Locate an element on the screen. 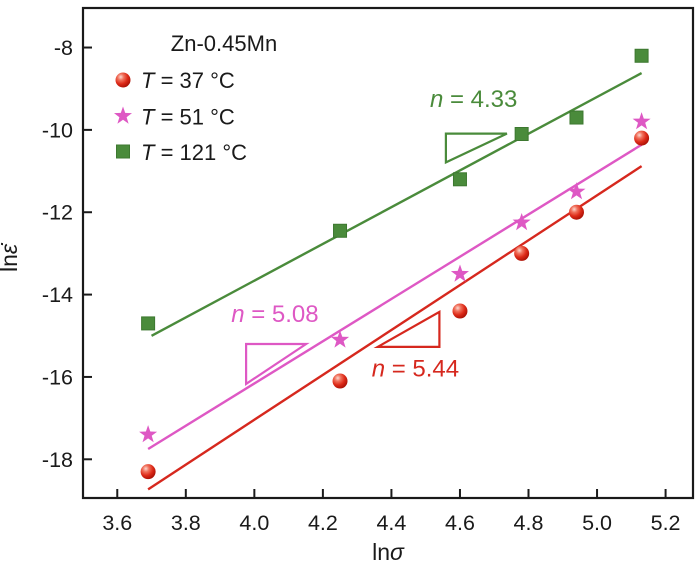  y-tick-label: -8 is located at coordinates (63, 48).